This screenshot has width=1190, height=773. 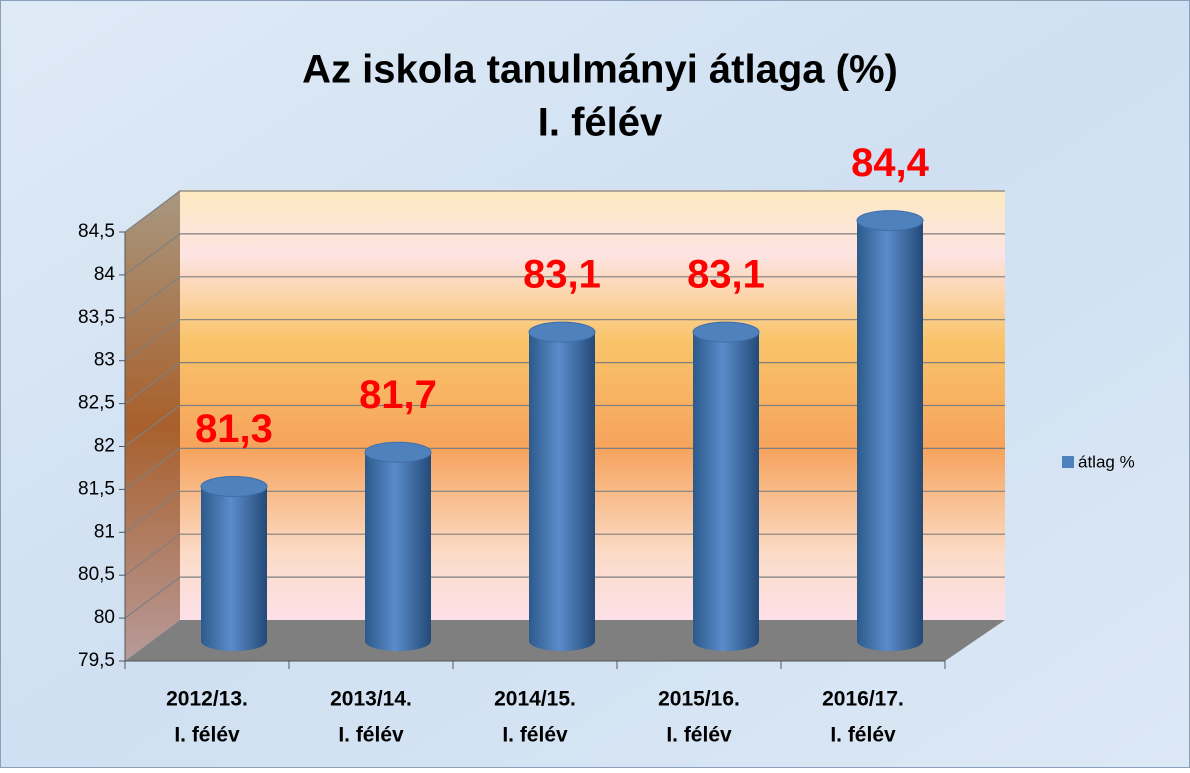 What do you see at coordinates (104, 531) in the screenshot?
I see `y-tick-label: 81` at bounding box center [104, 531].